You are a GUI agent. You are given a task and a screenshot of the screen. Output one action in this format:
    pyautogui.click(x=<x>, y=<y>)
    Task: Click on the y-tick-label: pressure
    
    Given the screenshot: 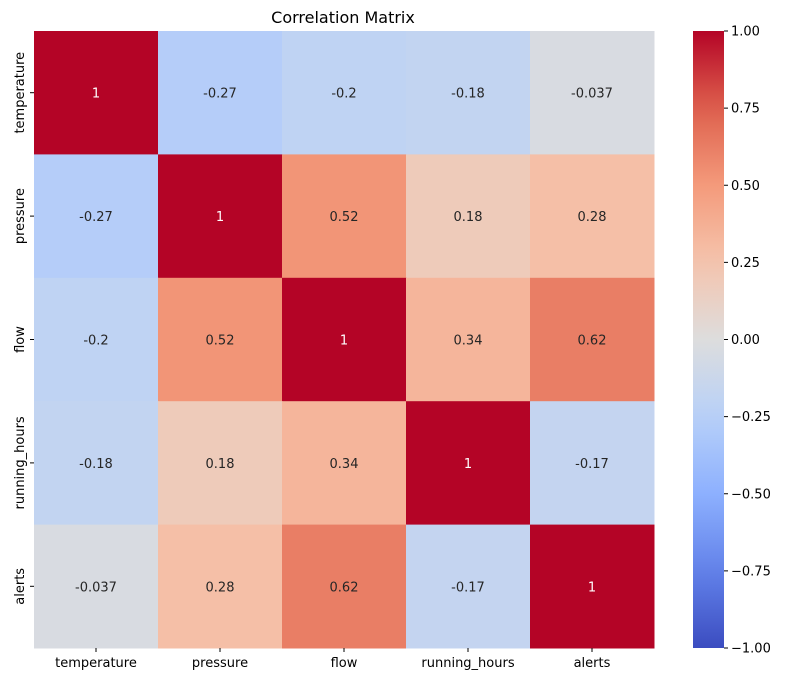 What is the action you would take?
    pyautogui.click(x=20, y=216)
    